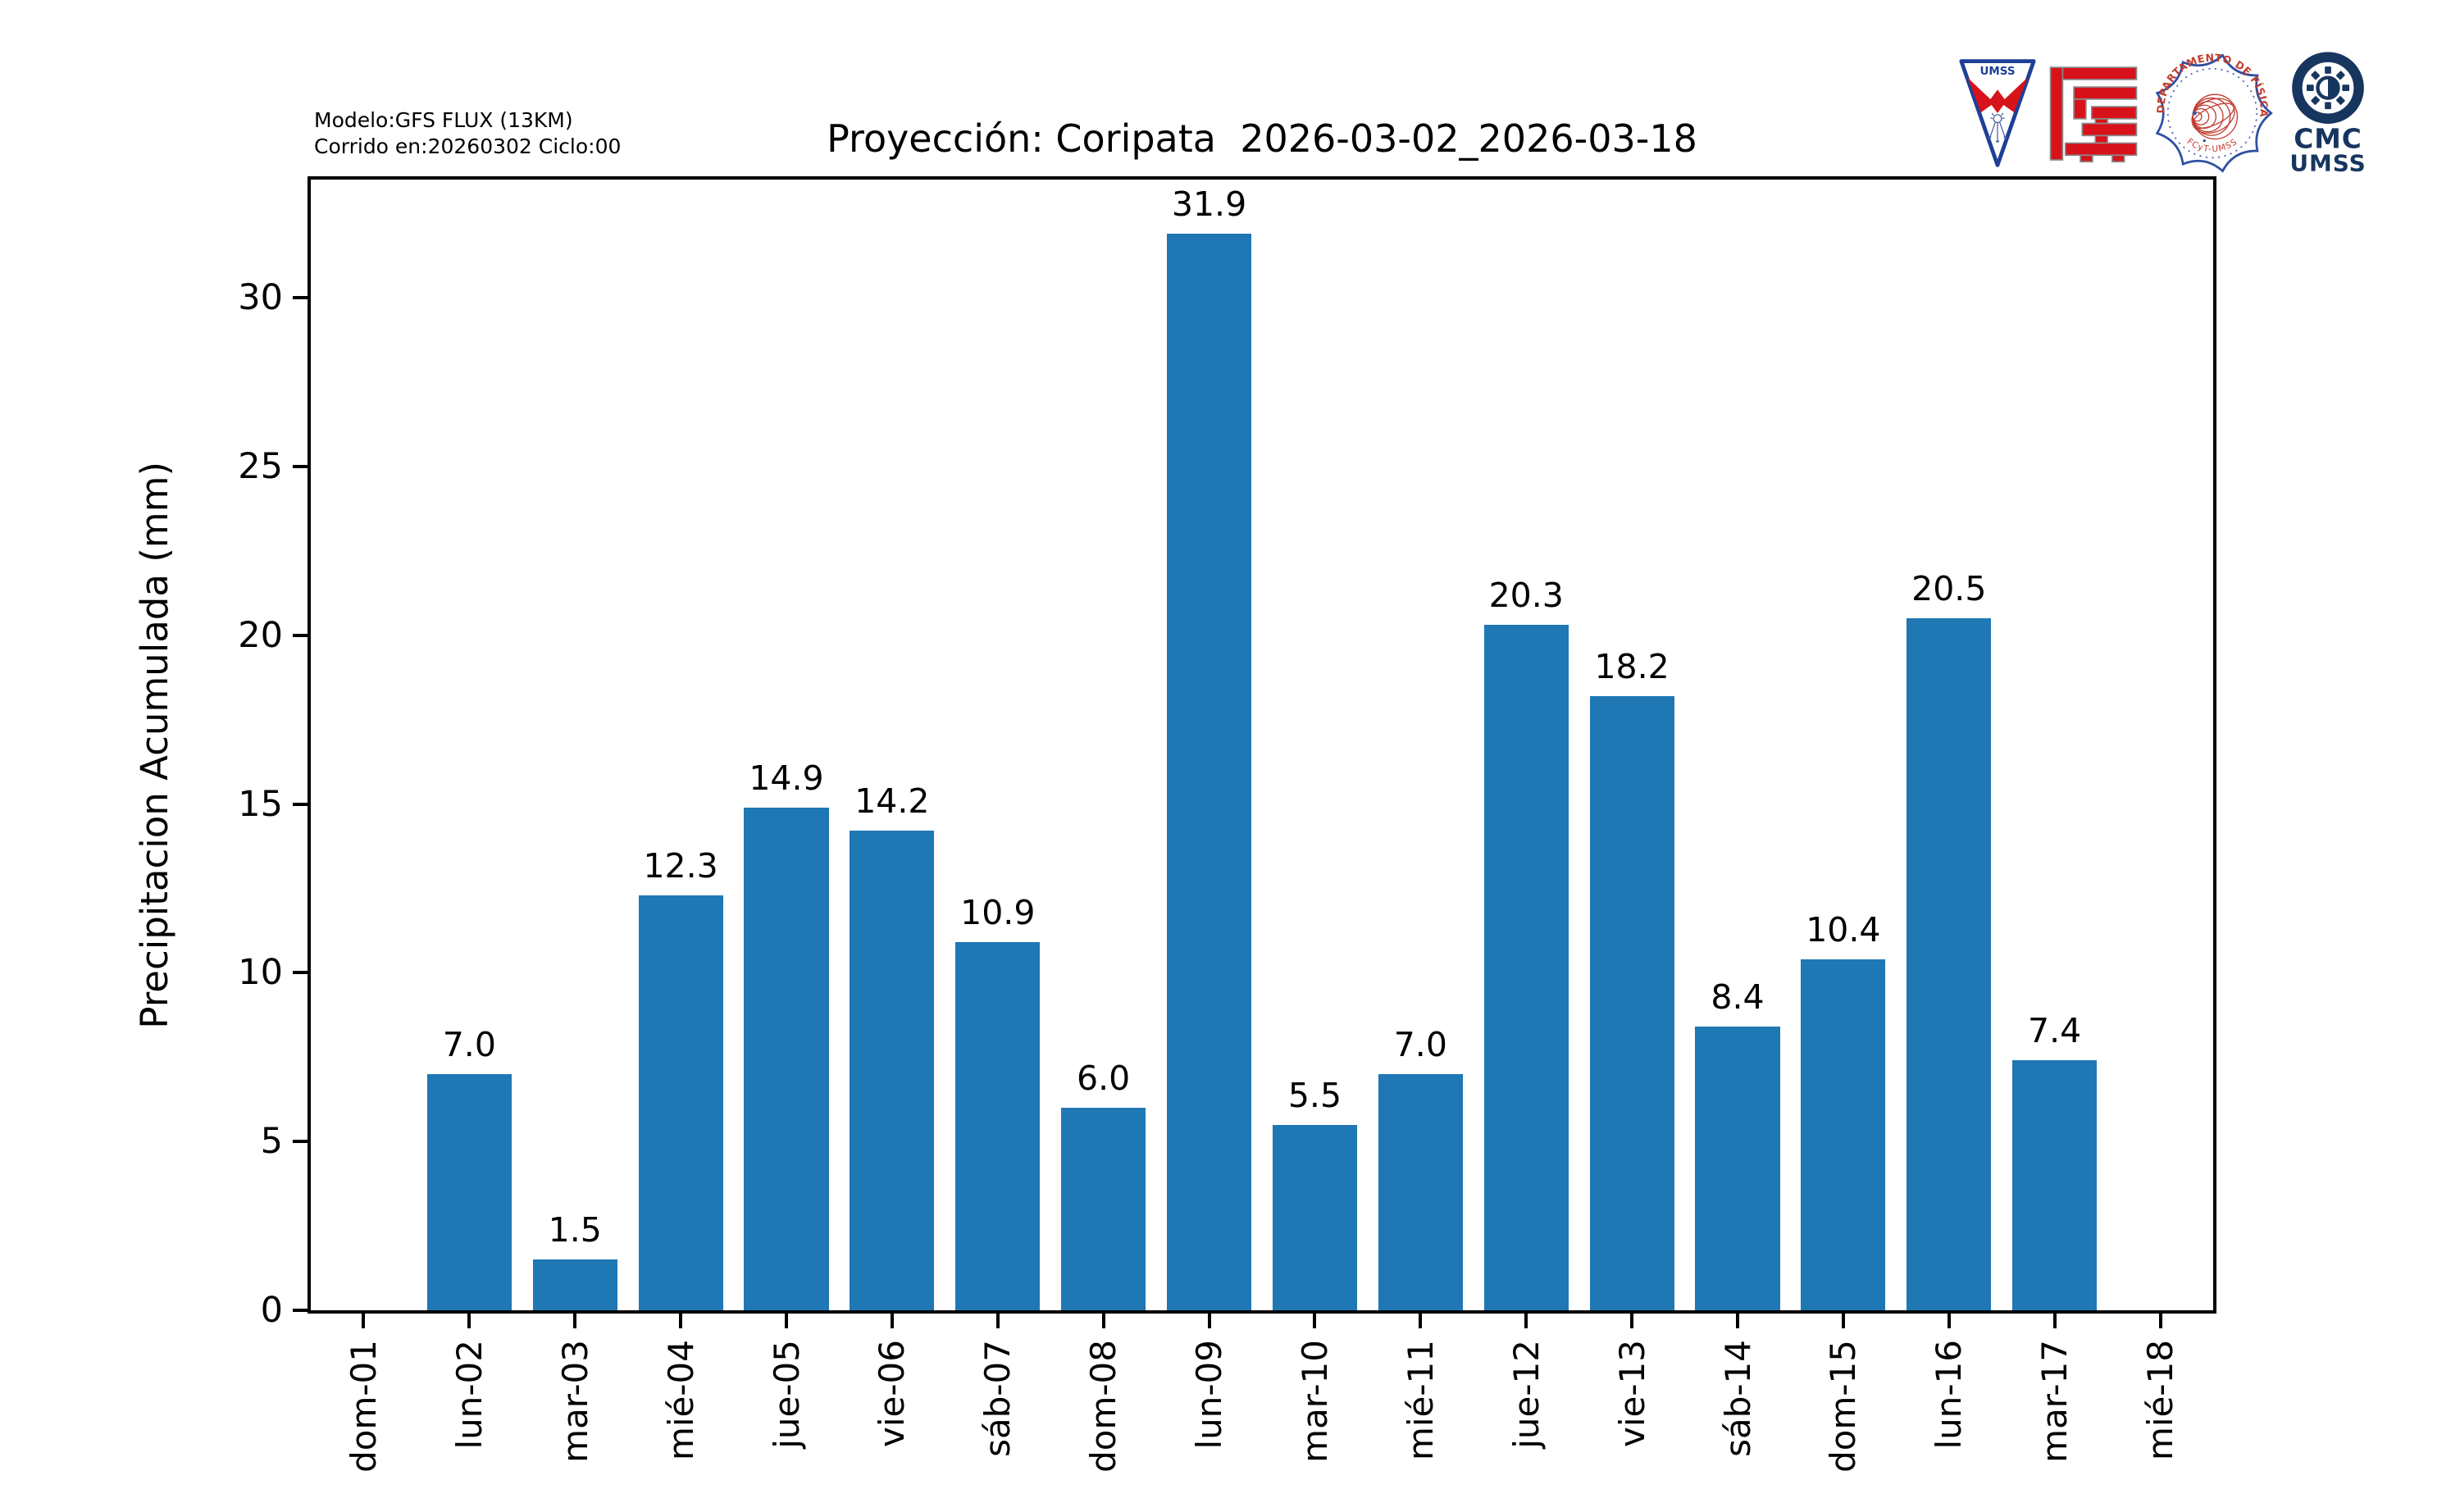 The width and height of the screenshot is (2460, 1512). Describe the element at coordinates (2204, 141) in the screenshot. I see `seal-dot-small` at that location.